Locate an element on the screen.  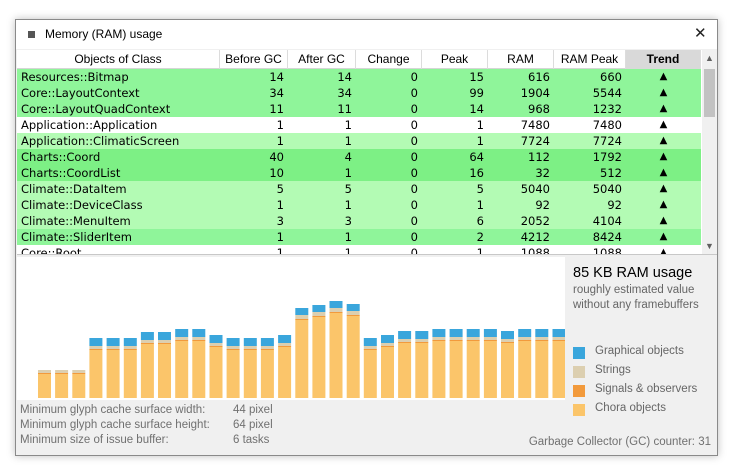
cell-ram: 32 is located at coordinates (542, 173).